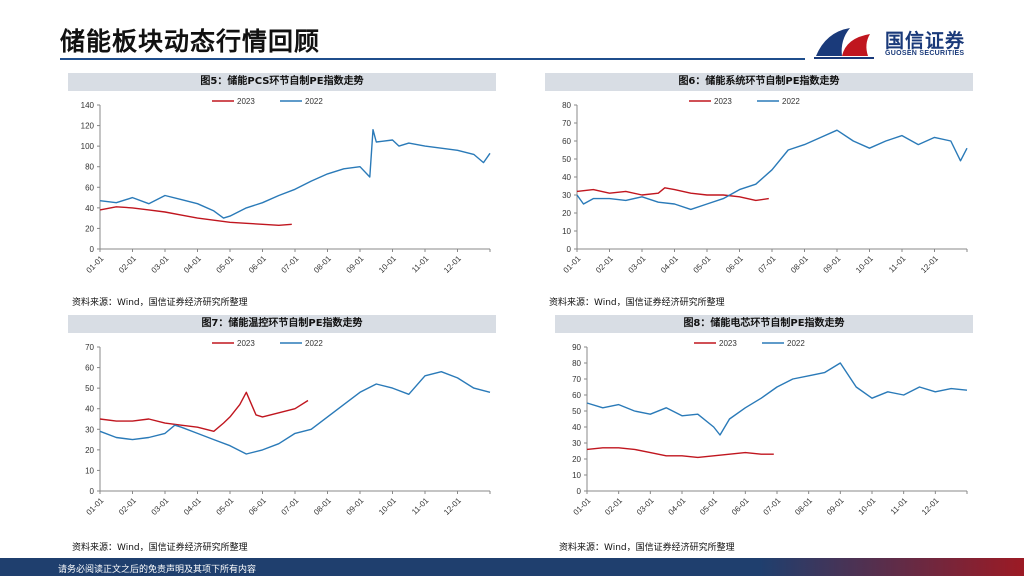 The height and width of the screenshot is (576, 1024). I want to click on logo-text: 国信证券, so click(925, 41).